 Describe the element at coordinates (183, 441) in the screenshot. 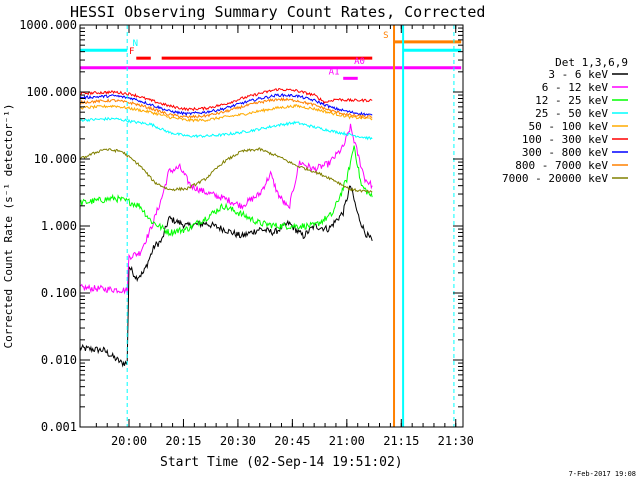

I see `x-tick-label: 20:15` at that location.